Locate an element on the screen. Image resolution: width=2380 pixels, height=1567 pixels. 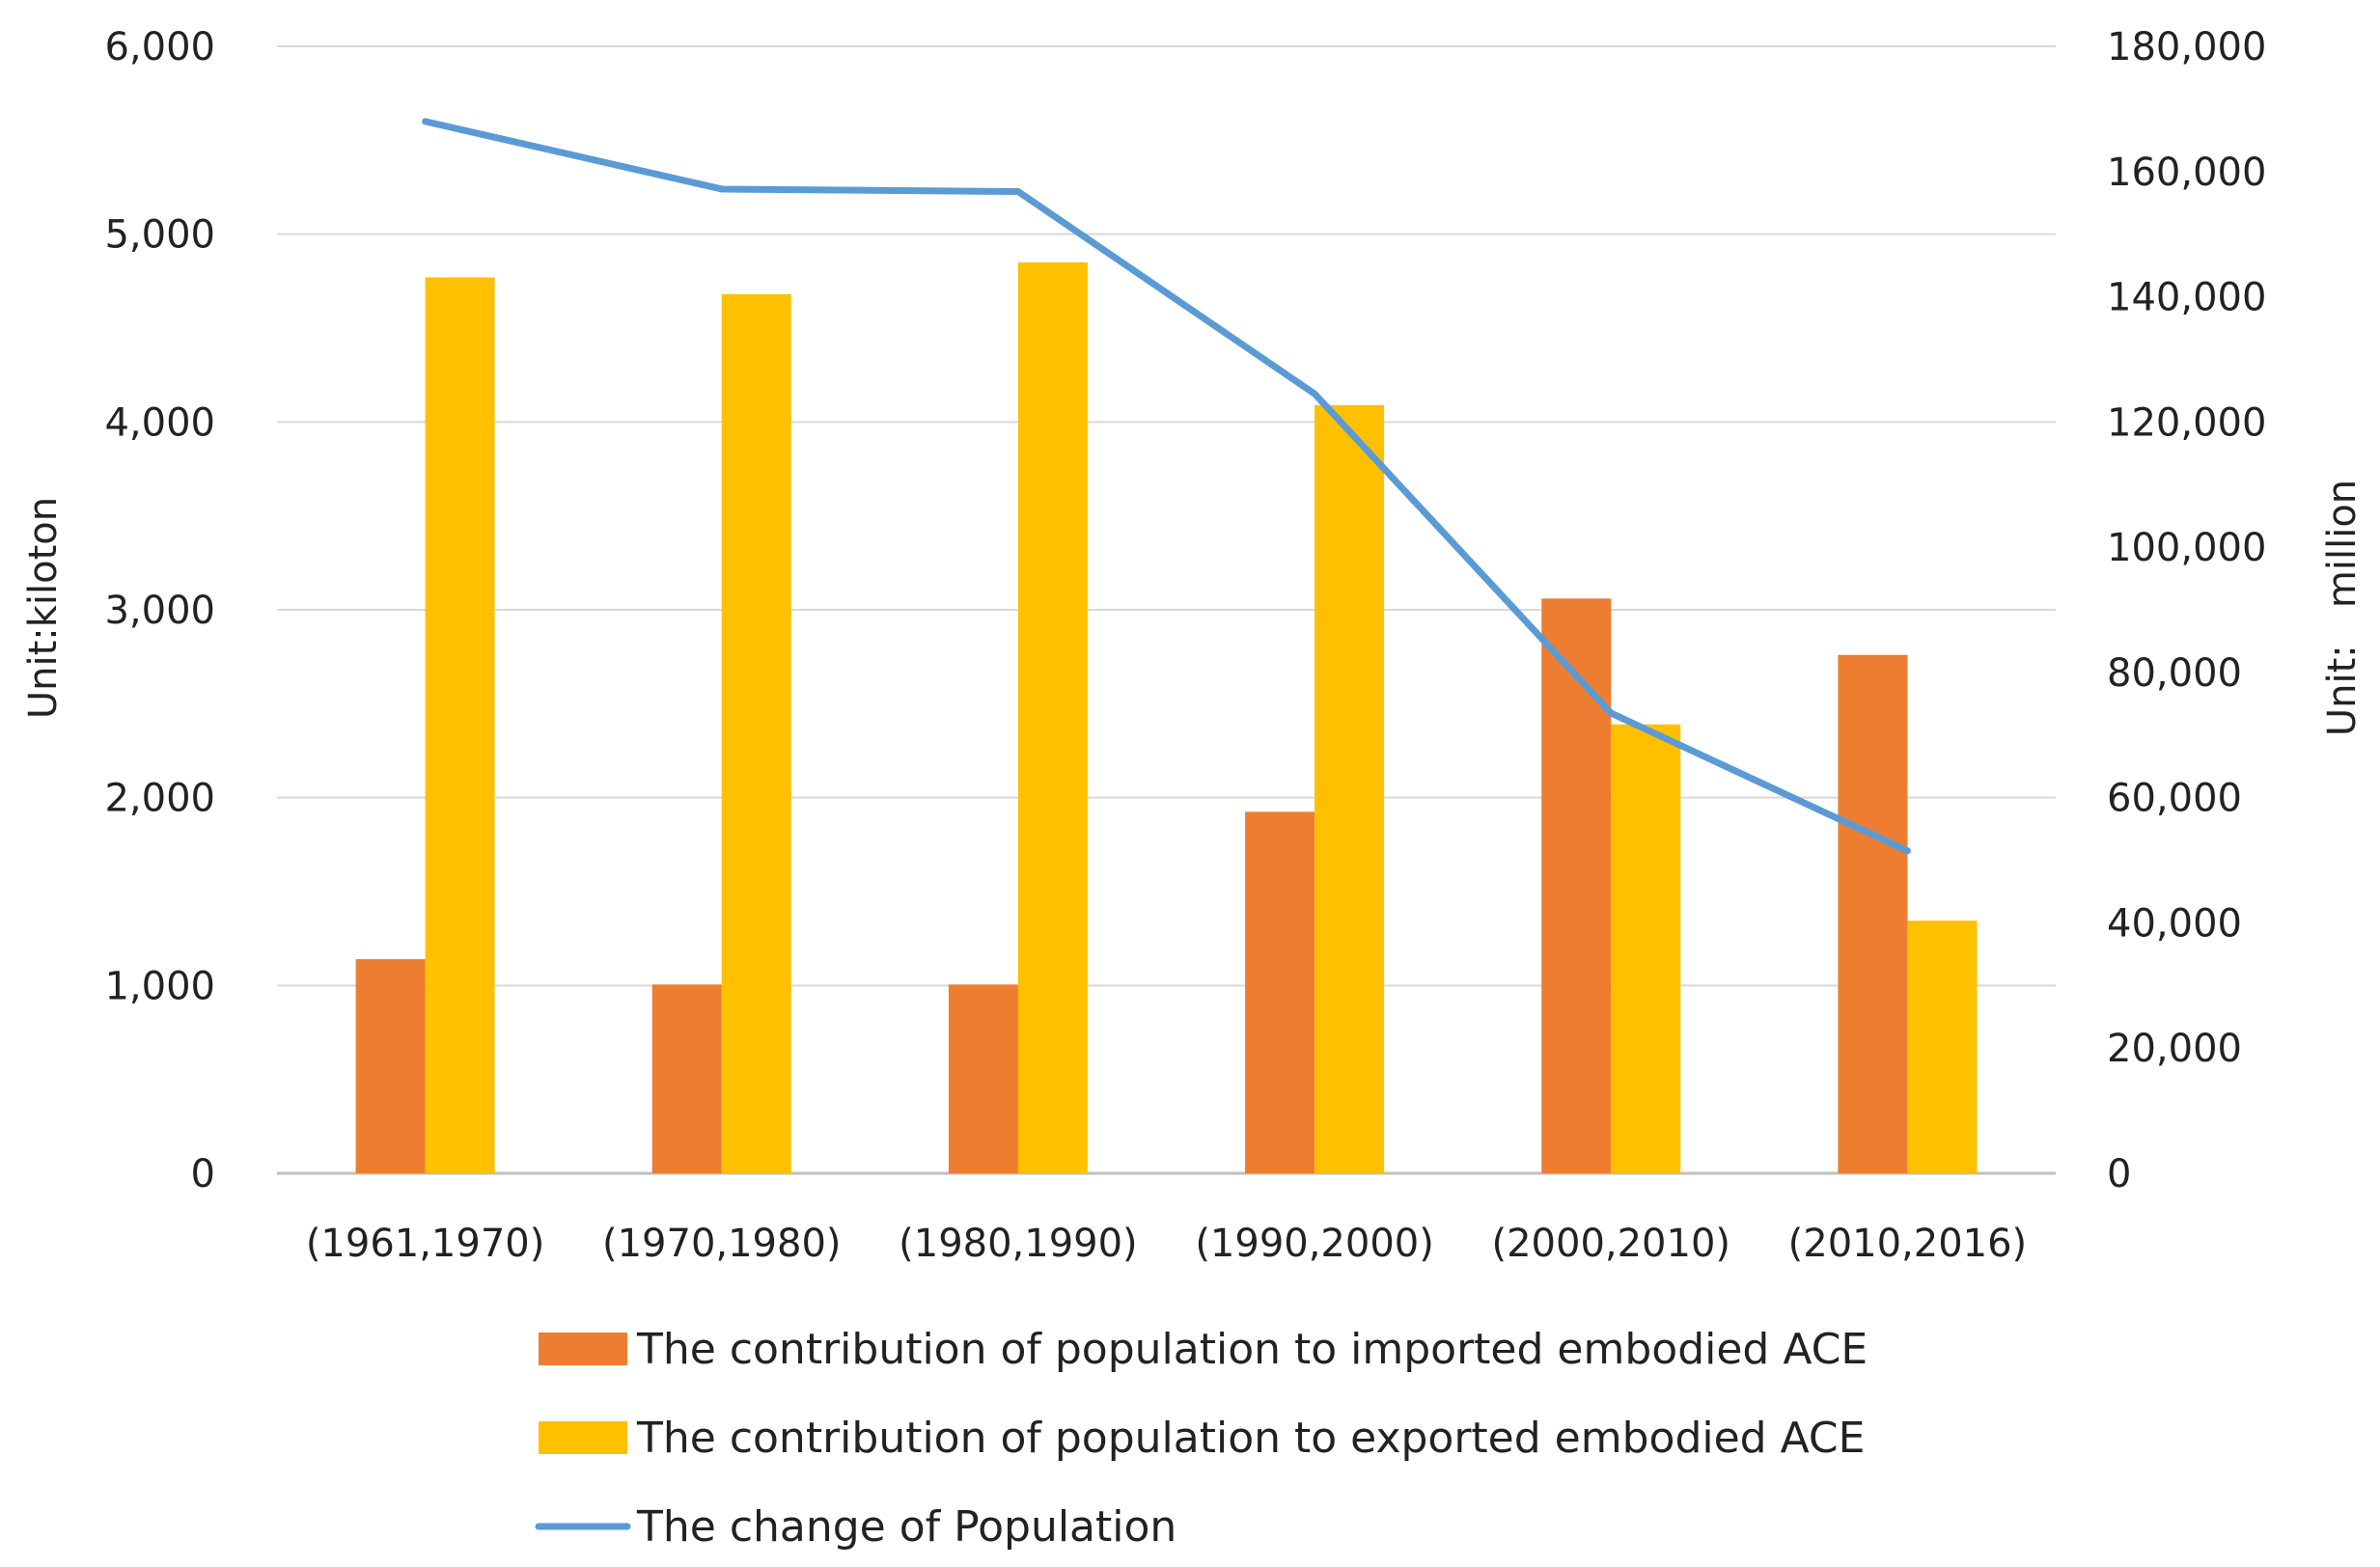
left-y-axis: 0 1,000 2,000 3,000 4,000 5,000 6,000 is located at coordinates (160, 610).